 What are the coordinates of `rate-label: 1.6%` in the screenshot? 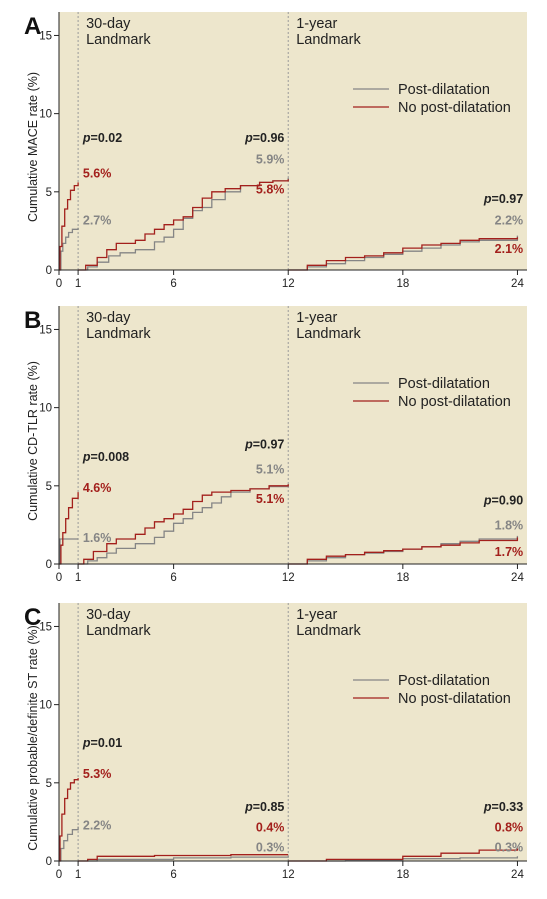 It's located at (97, 538).